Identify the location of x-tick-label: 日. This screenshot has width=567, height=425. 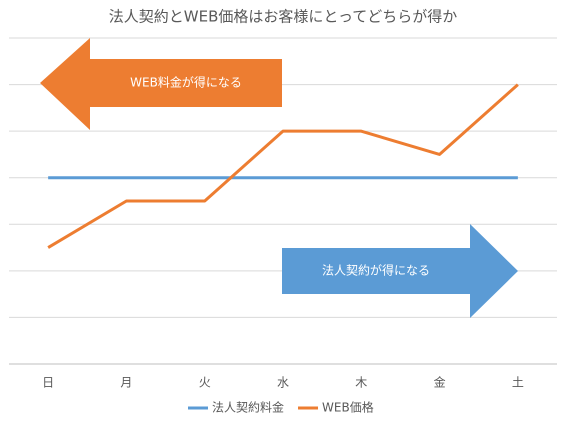
(48, 383).